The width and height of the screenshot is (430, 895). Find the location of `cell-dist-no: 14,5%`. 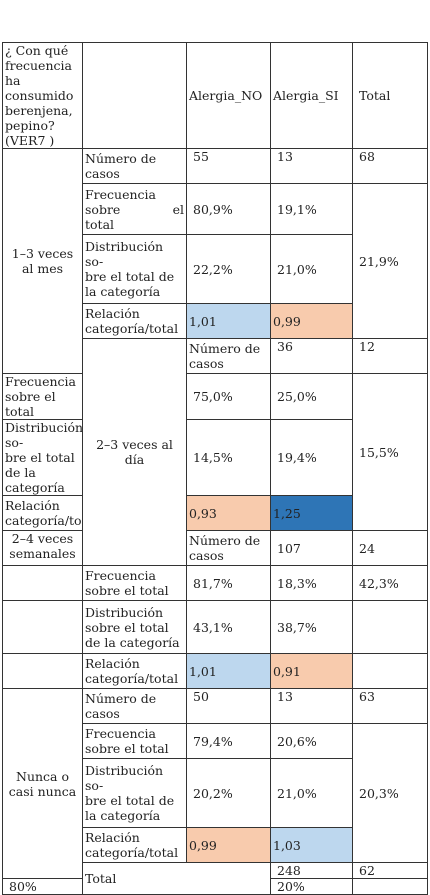

cell-dist-no: 14,5% is located at coordinates (228, 457).